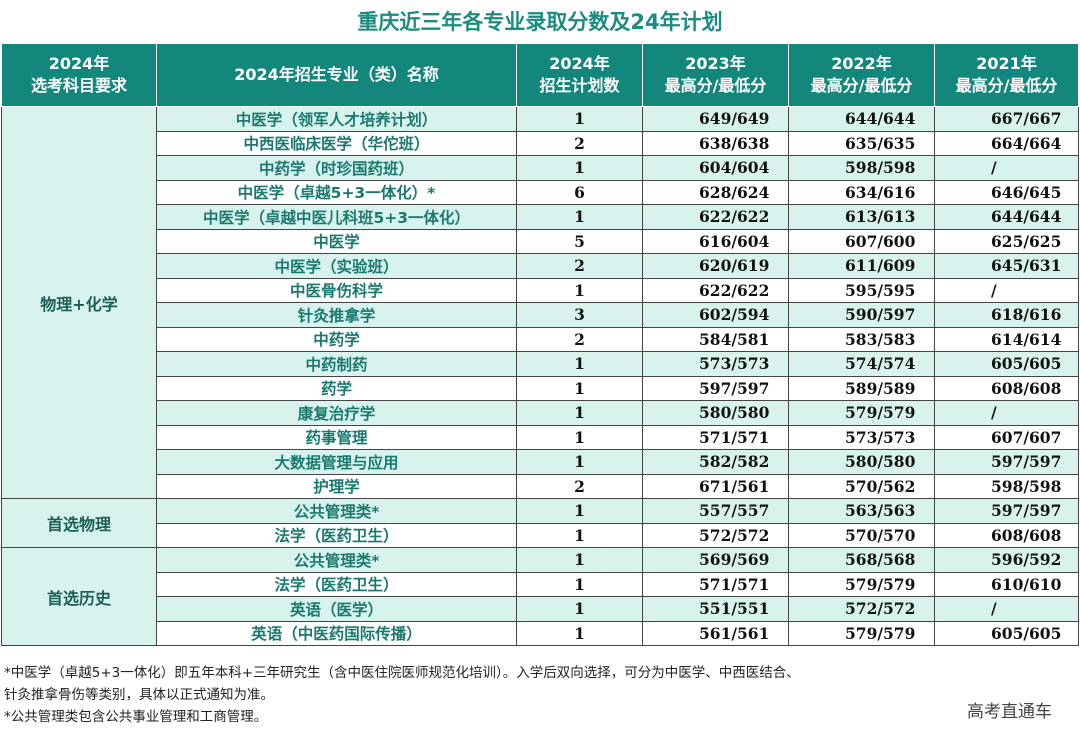  I want to click on table-row: 首选历史 公共管理类* 1 569/569 568/568 596/592, so click(540, 596).